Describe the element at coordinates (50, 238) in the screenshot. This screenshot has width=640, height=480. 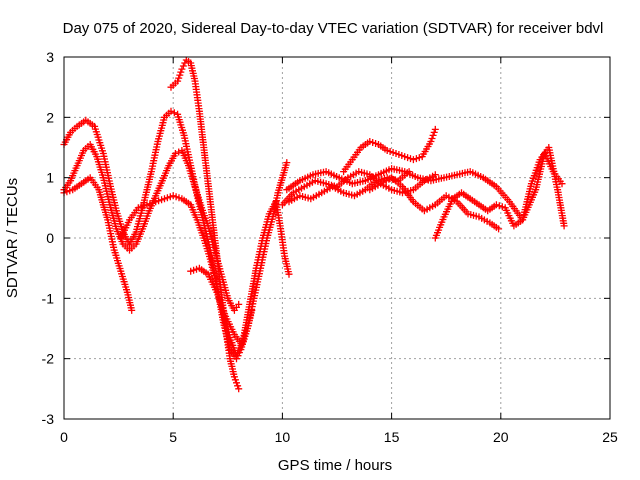
I see `y-tick-label: 0` at that location.